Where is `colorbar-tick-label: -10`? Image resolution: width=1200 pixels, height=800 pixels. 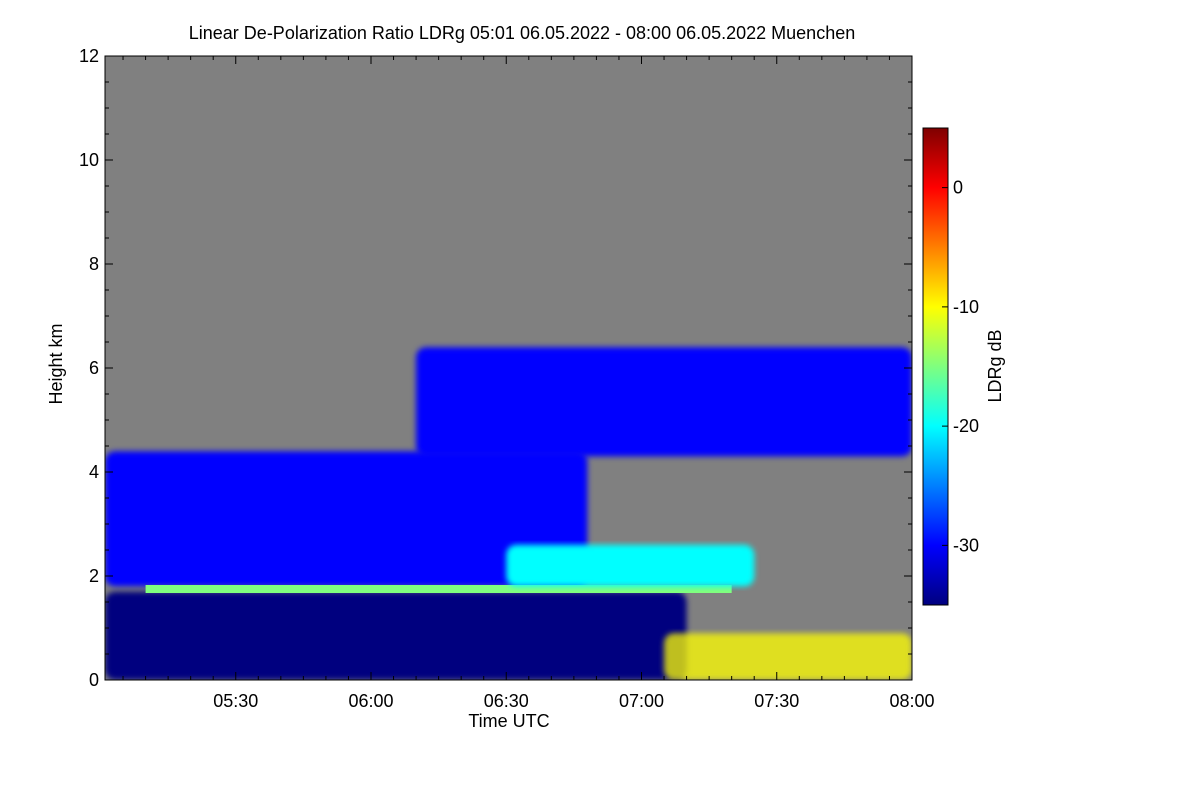
colorbar-tick-label: -10 is located at coordinates (966, 307).